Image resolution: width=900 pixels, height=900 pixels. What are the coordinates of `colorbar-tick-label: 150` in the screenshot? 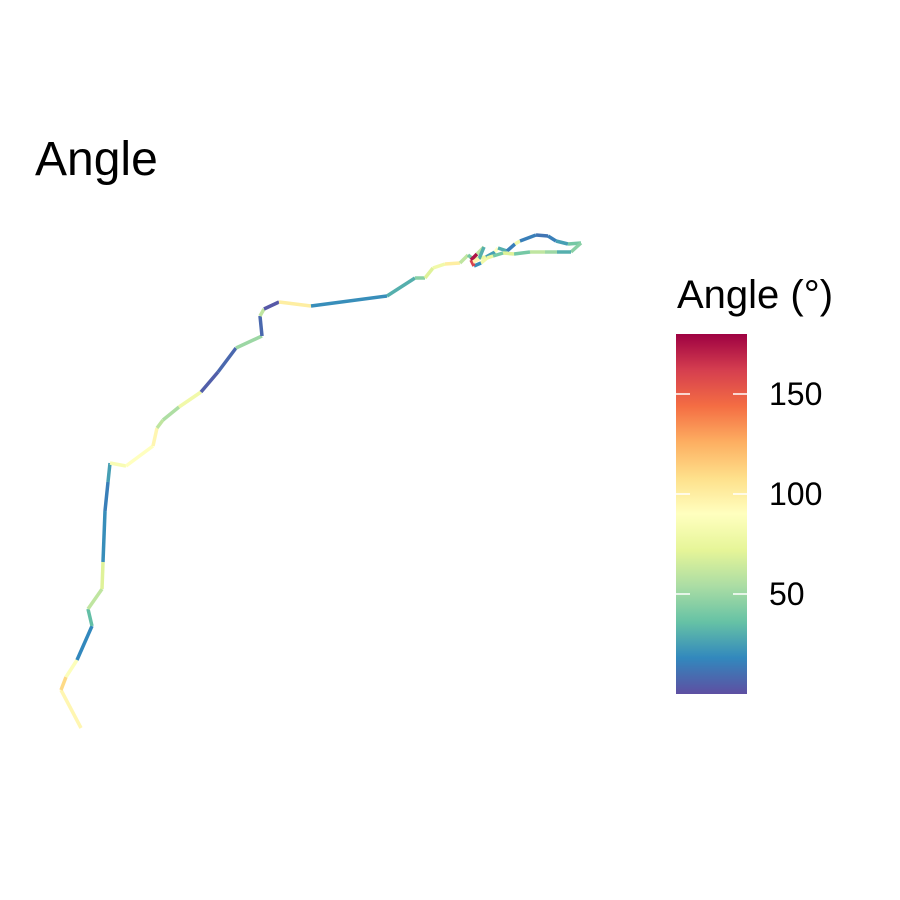 It's located at (795, 394).